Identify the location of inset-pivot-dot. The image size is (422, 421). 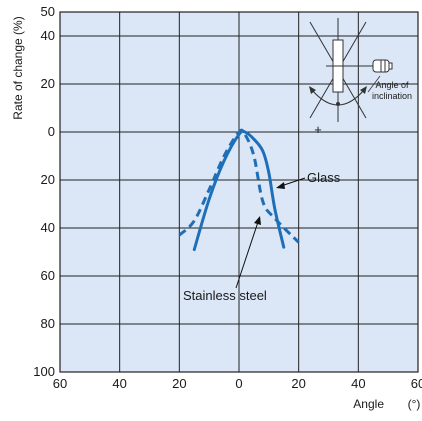
(338, 104).